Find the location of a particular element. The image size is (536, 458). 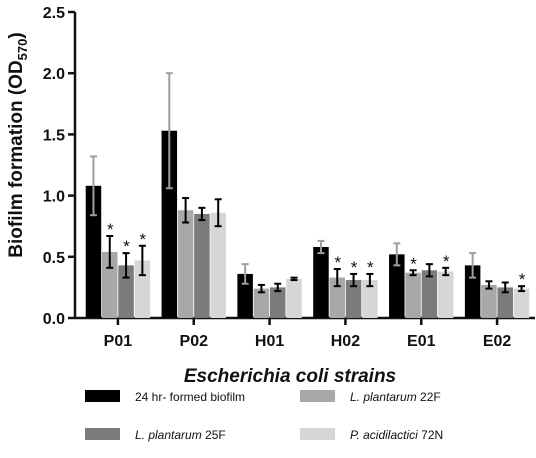

legend-item: L. plantarum 25F is located at coordinates (155, 435).